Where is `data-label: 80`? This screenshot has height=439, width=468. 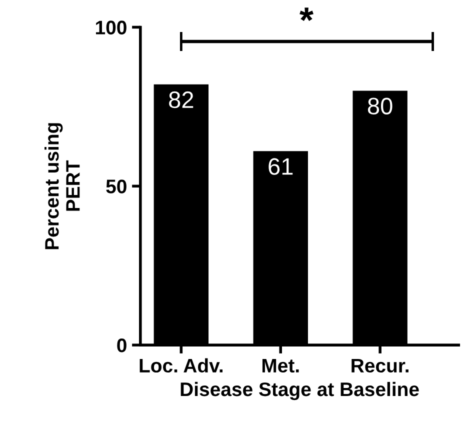 data-label: 80 is located at coordinates (380, 106).